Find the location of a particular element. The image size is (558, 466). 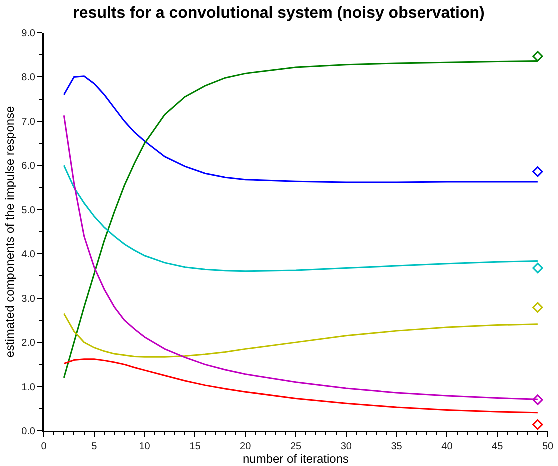

x-tick-label: 40 is located at coordinates (448, 447).